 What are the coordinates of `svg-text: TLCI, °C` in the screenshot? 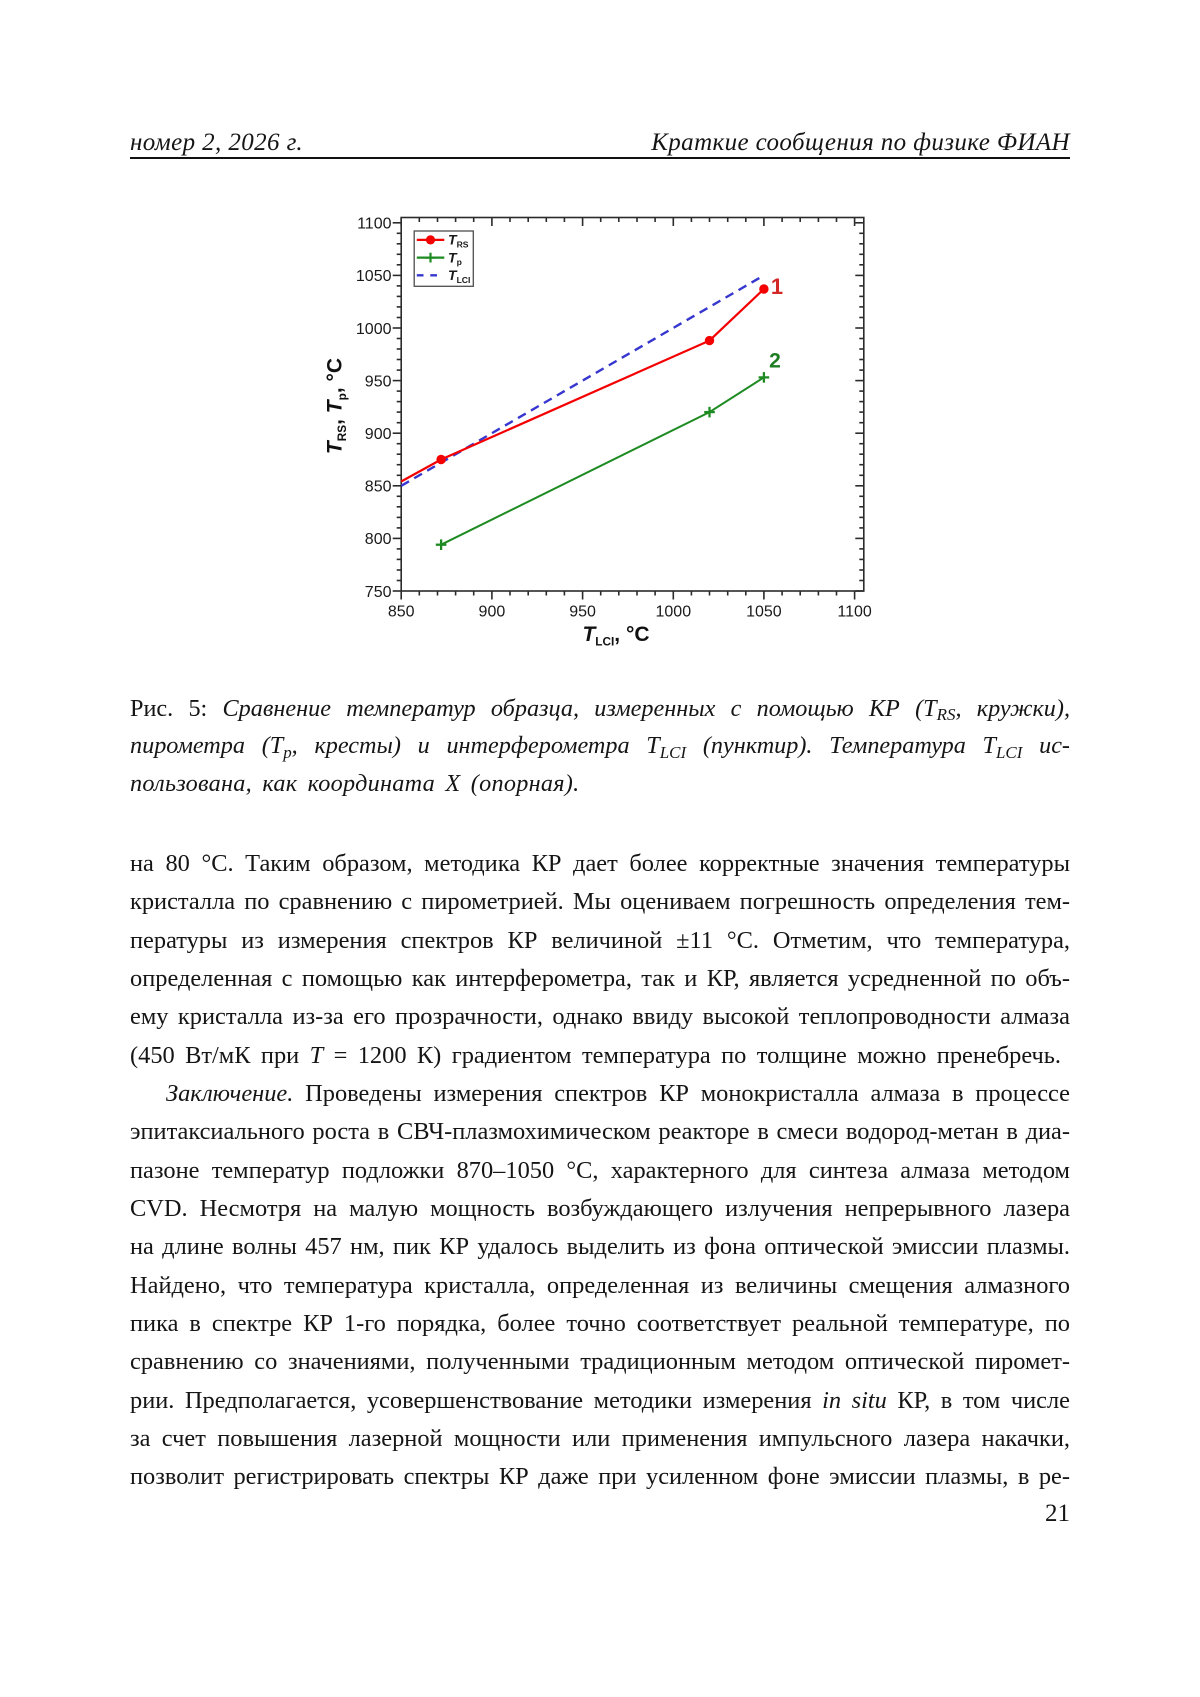 It's located at (615, 636).